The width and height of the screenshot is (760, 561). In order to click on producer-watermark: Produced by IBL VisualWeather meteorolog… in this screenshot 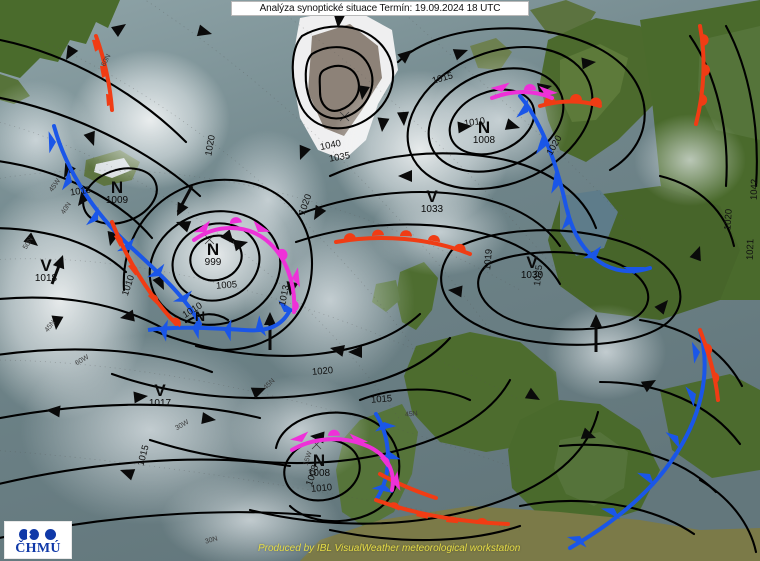, I will do `click(389, 548)`.